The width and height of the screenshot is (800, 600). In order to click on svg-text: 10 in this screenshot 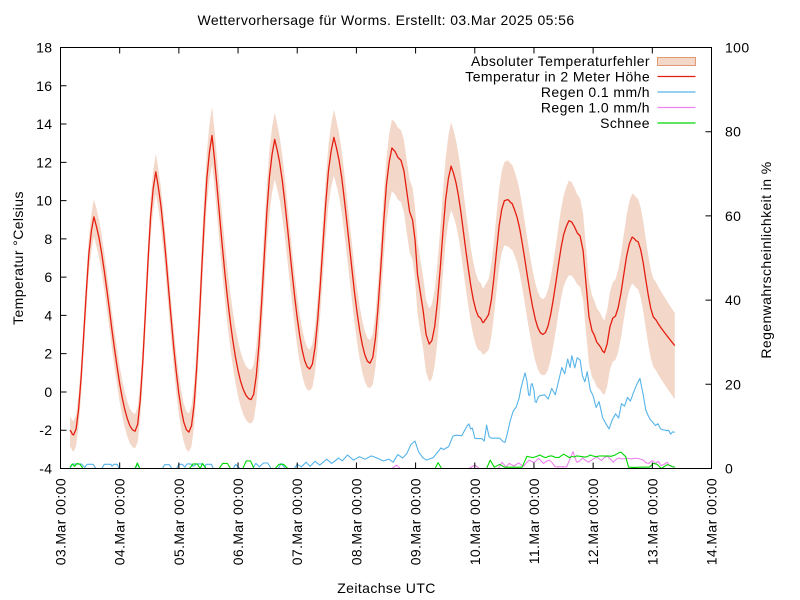, I will do `click(44, 201)`.